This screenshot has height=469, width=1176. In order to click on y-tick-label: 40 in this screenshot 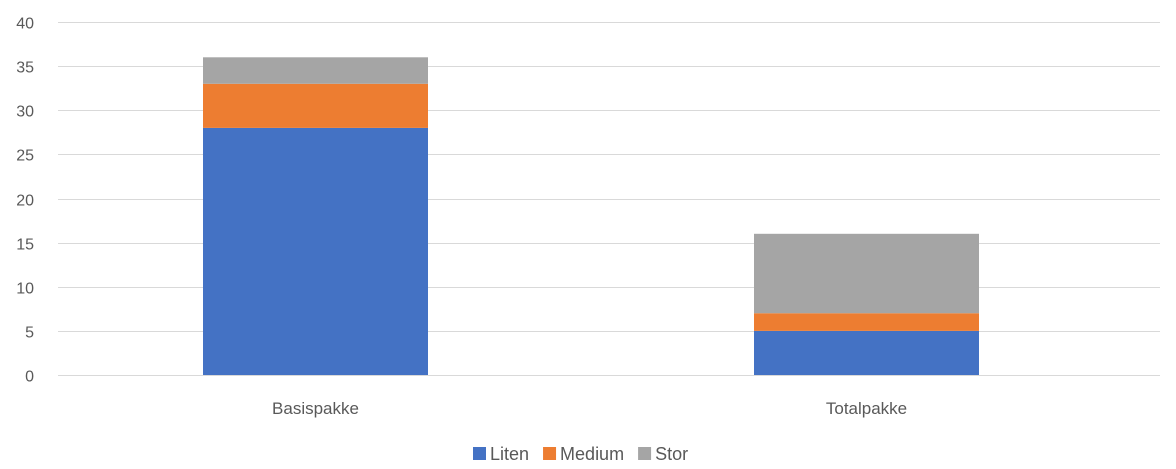, I will do `click(25, 24)`.